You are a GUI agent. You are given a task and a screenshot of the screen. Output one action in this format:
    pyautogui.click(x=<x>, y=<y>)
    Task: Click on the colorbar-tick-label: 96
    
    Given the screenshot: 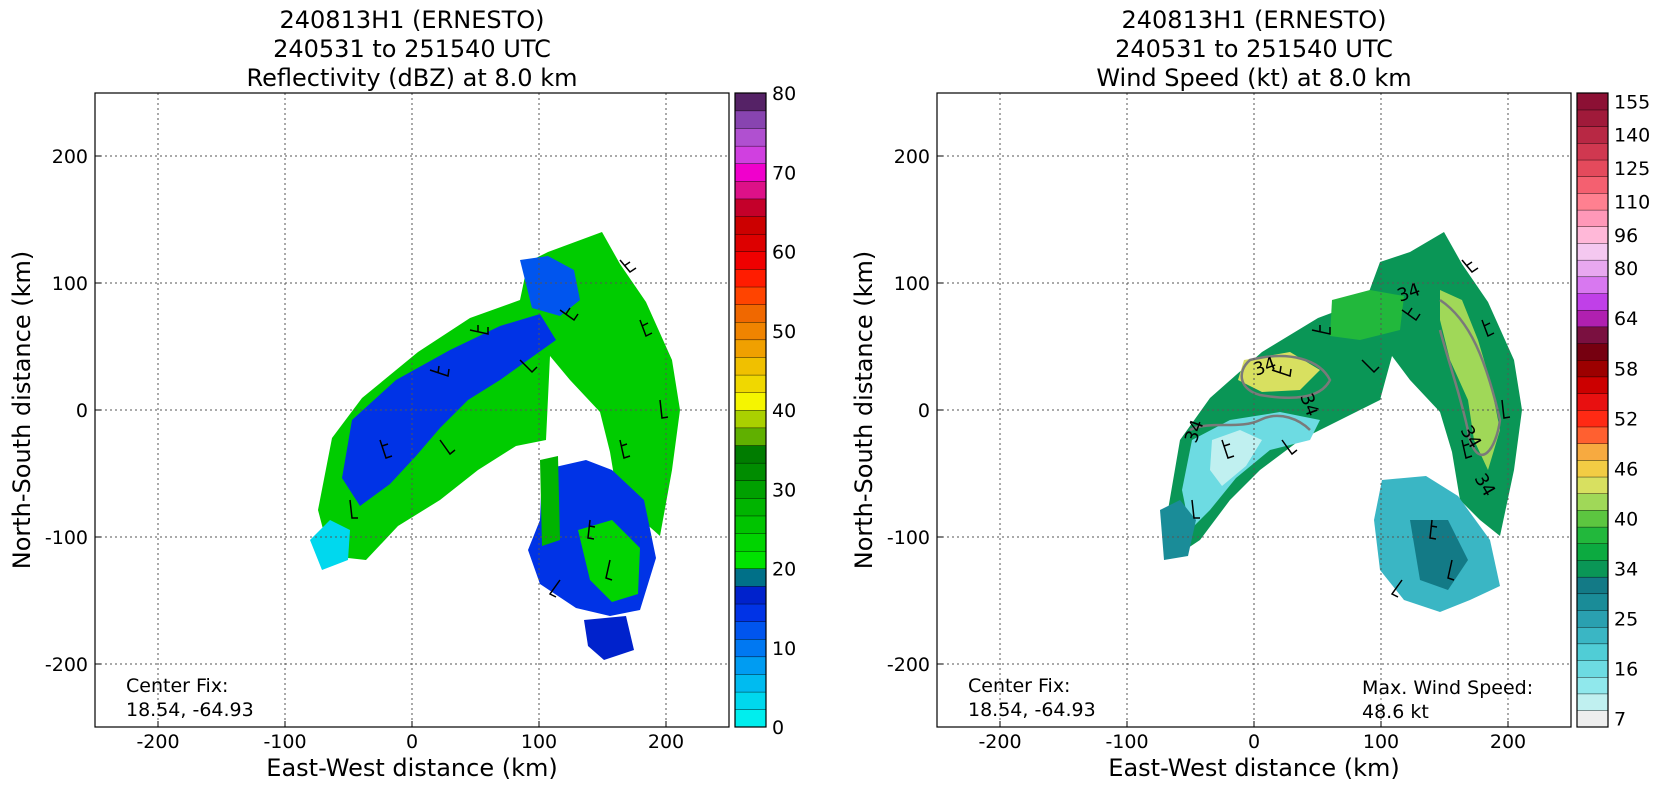 What is the action you would take?
    pyautogui.click(x=1626, y=236)
    